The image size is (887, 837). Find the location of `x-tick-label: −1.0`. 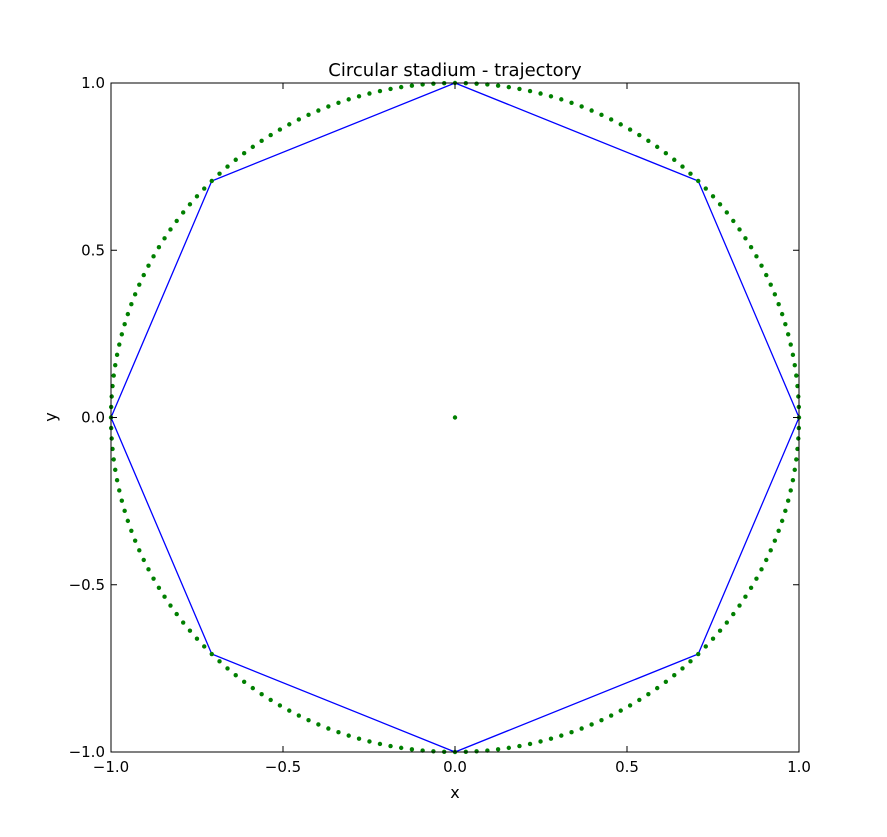

x-tick-label: −1.0 is located at coordinates (111, 767).